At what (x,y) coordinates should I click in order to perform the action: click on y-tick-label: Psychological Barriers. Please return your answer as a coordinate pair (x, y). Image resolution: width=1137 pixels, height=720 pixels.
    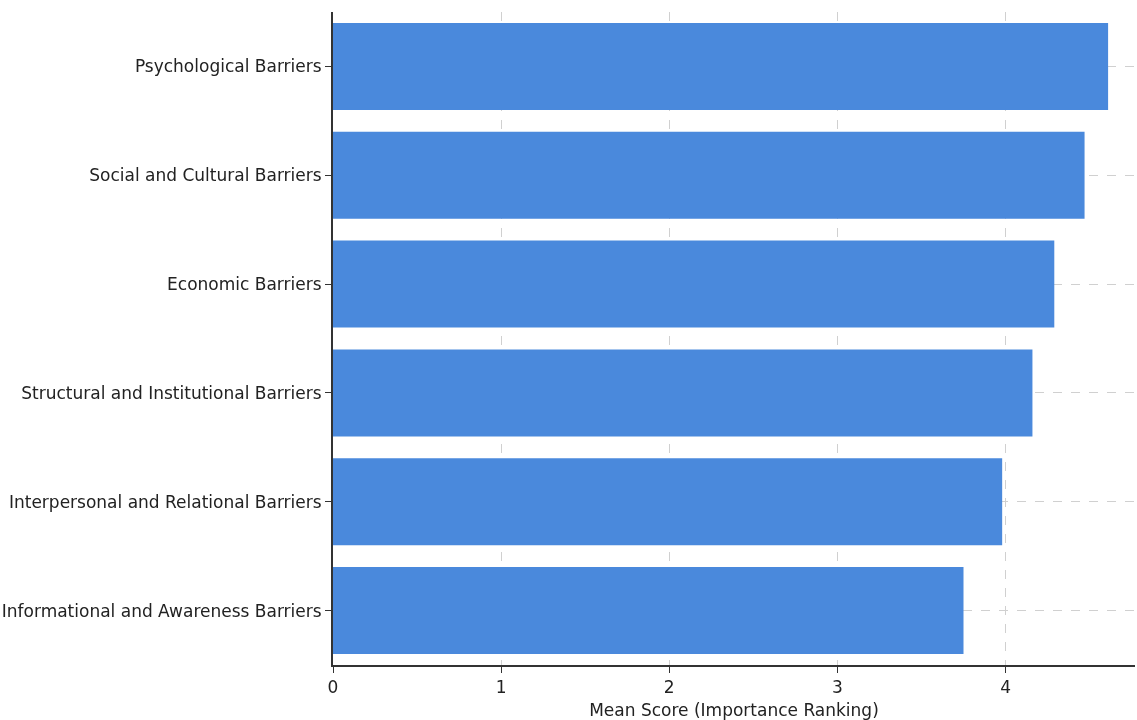
    Looking at the image, I should click on (228, 66).